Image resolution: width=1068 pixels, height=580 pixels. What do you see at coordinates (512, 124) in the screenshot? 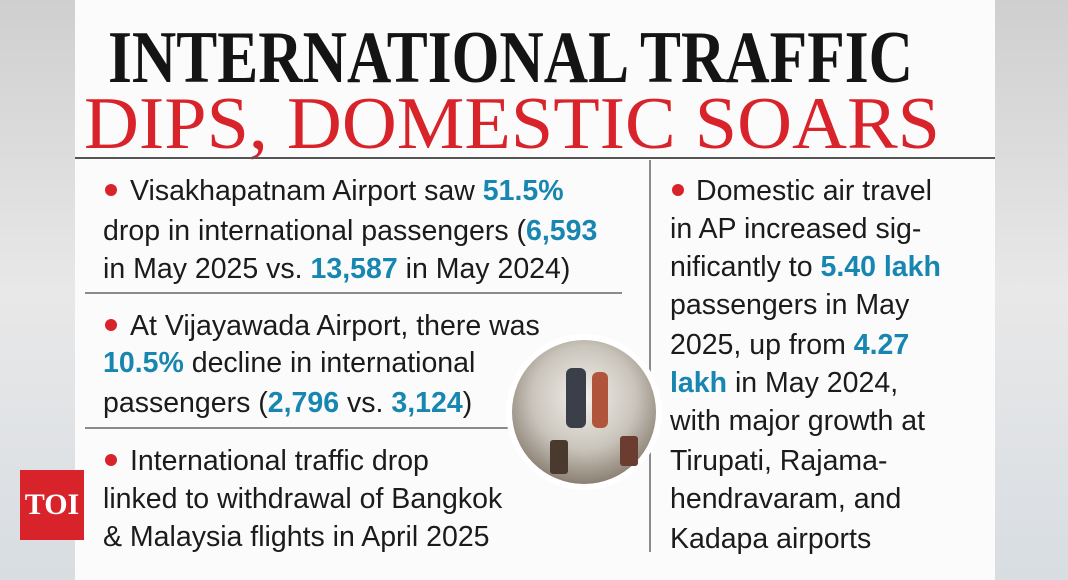
I see `title-line-2: DIPS, DOMESTIC SOARS` at bounding box center [512, 124].